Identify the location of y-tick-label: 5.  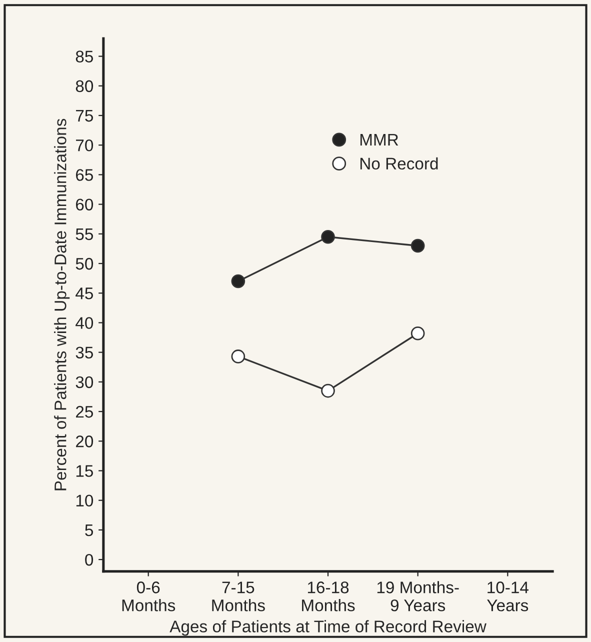
(89, 530).